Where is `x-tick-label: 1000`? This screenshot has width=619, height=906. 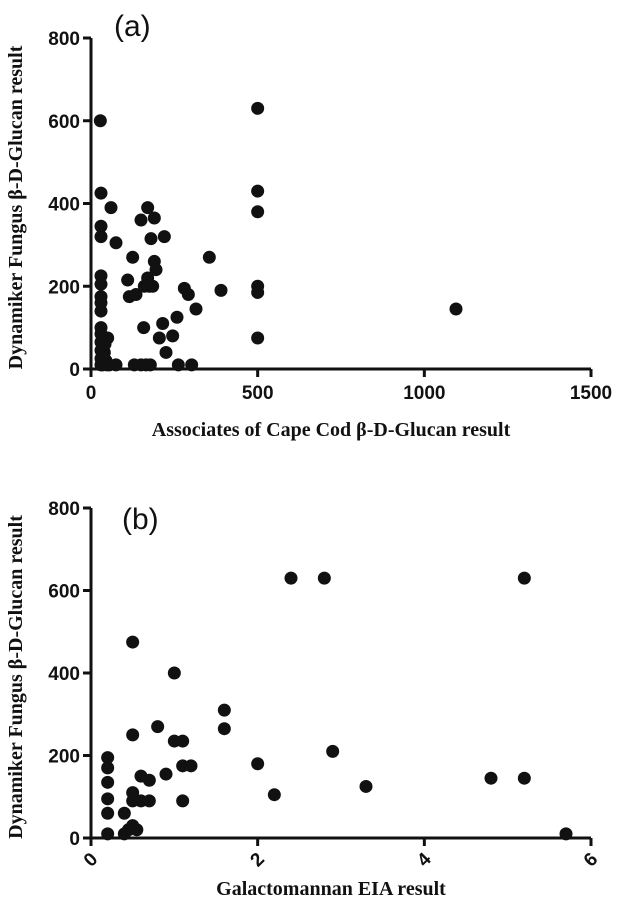
x-tick-label: 1000 is located at coordinates (424, 393).